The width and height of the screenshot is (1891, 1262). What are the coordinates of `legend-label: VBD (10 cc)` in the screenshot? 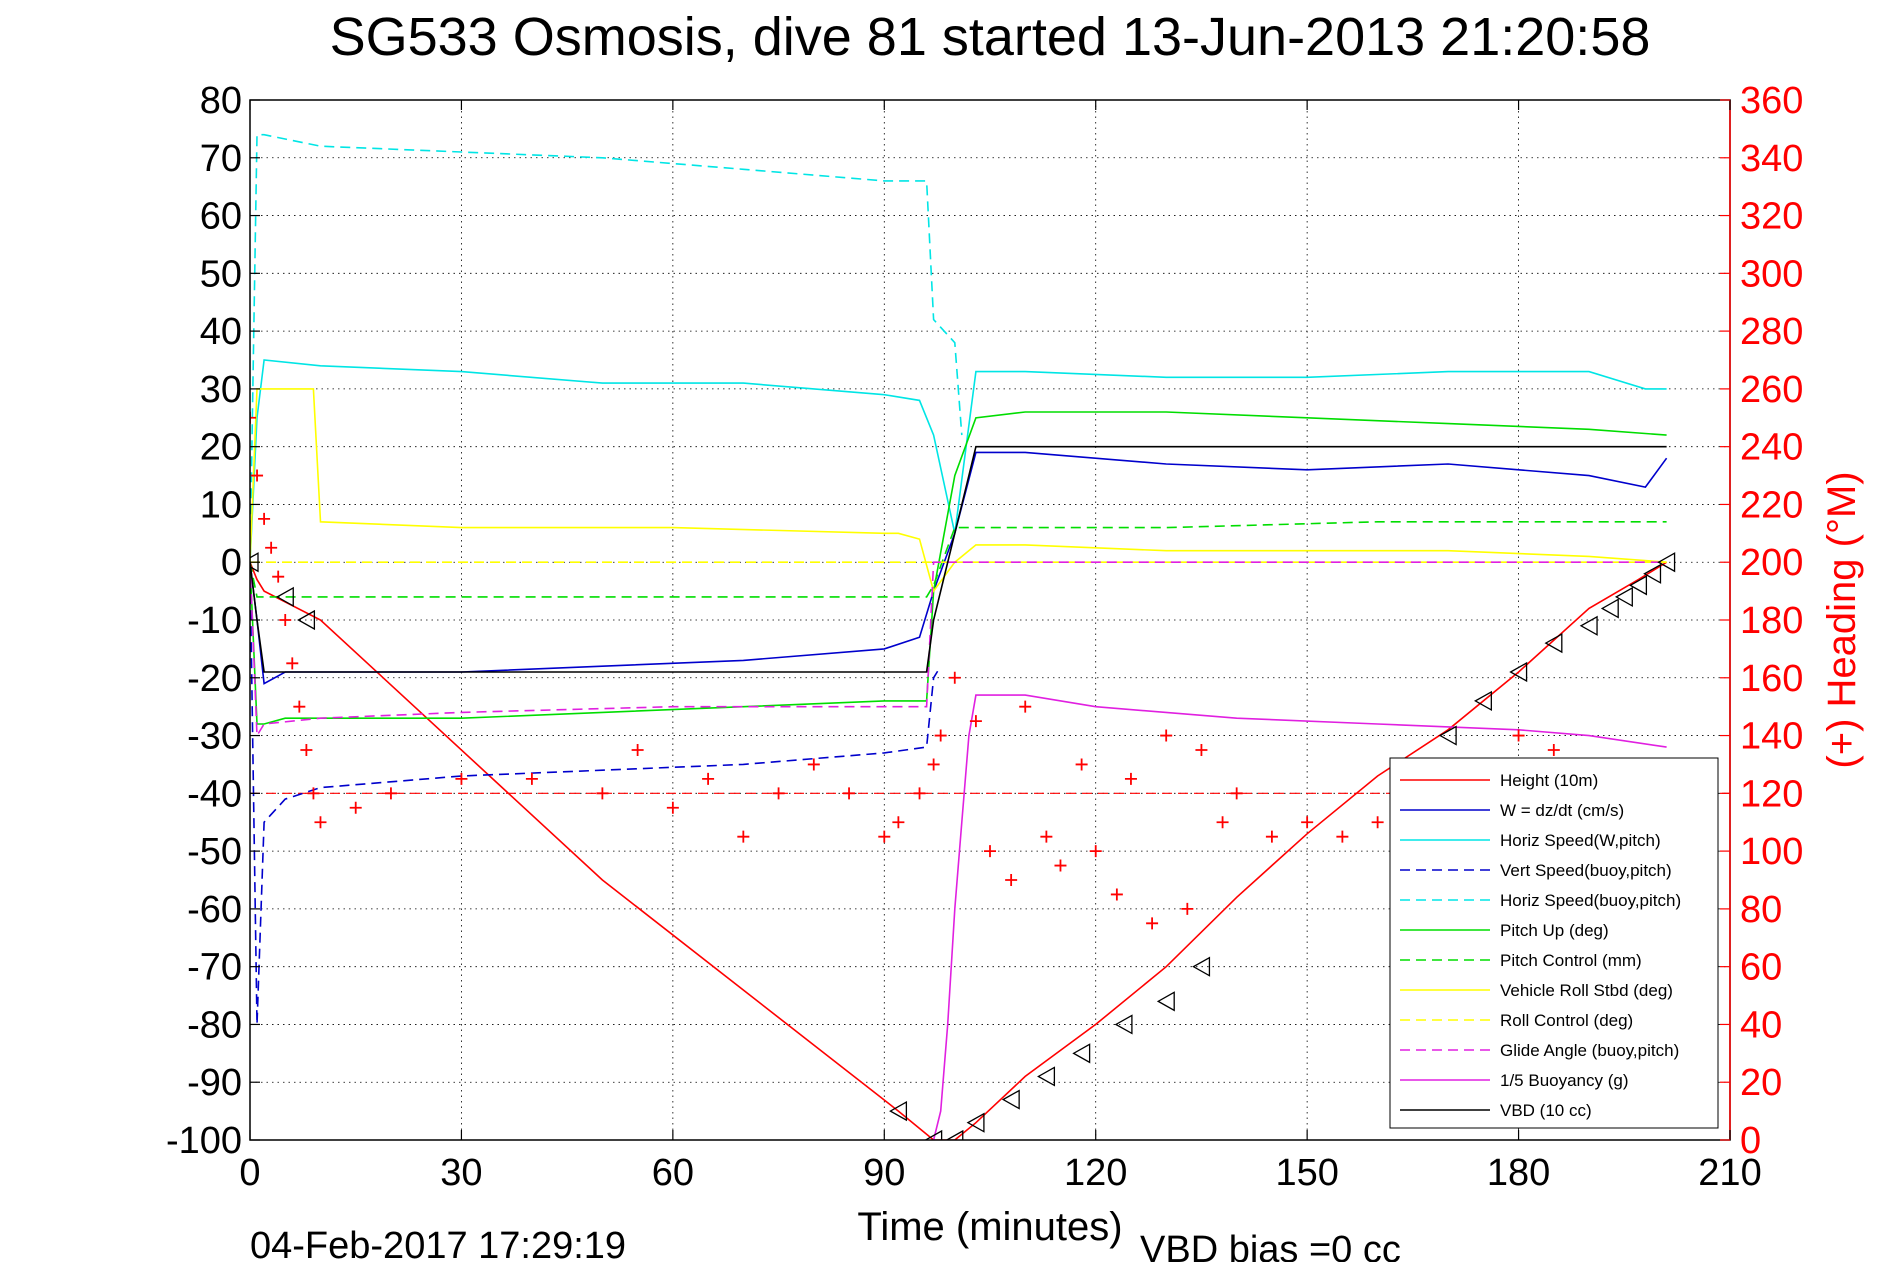 It's located at (1546, 1110).